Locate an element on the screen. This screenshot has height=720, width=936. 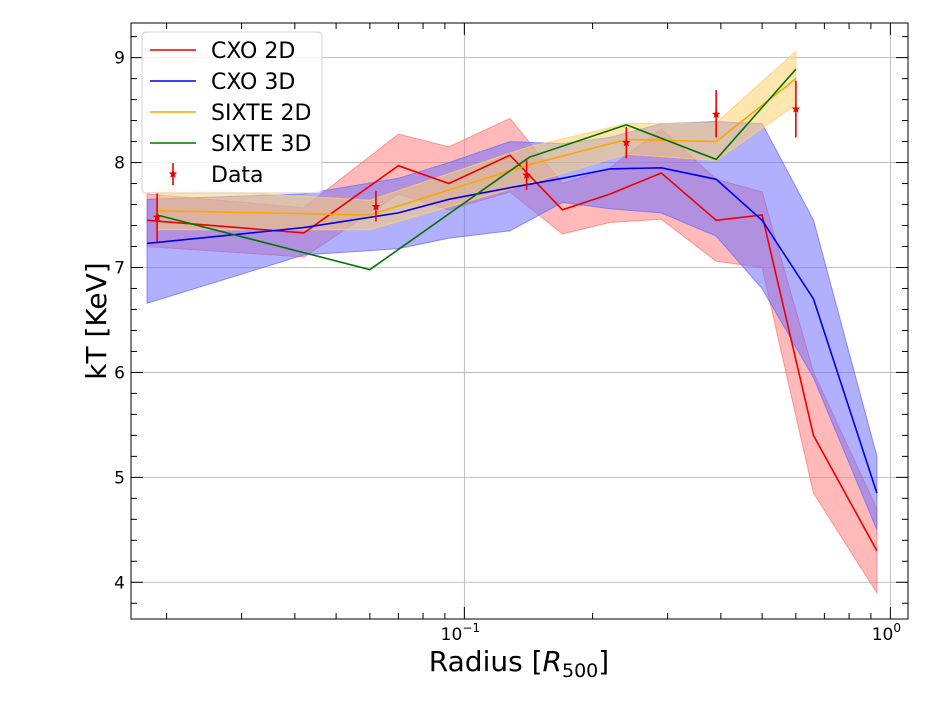
y-tick-label: 7 is located at coordinates (119, 268).